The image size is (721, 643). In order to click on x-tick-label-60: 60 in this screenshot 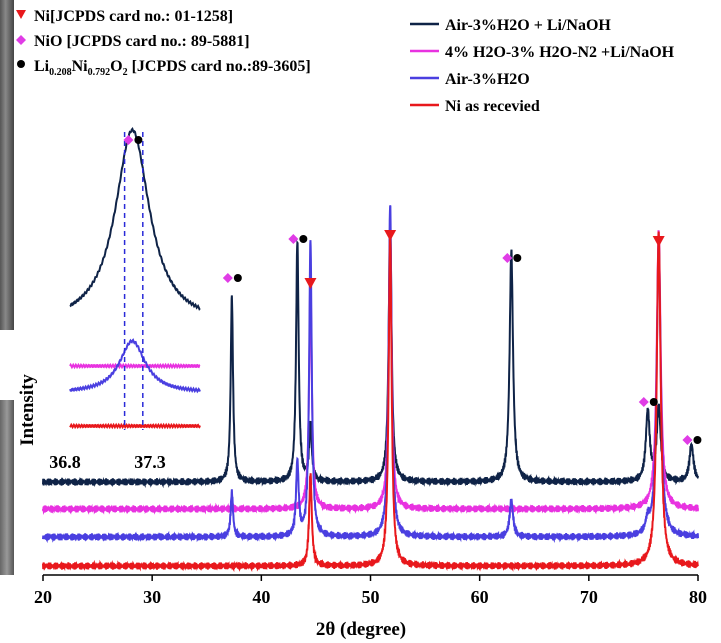, I will do `click(480, 597)`.